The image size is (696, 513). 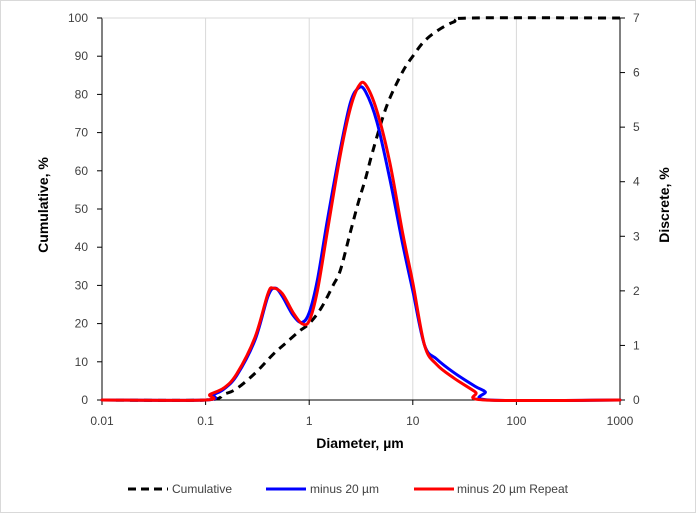 What do you see at coordinates (636, 18) in the screenshot?
I see `y-right-tick-label: 7` at bounding box center [636, 18].